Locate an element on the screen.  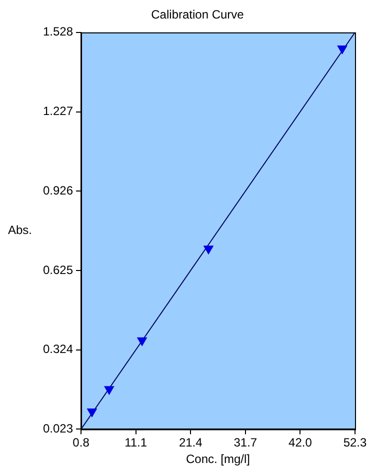
x-axis-title: Conc. [mg/l] is located at coordinates (218, 459).